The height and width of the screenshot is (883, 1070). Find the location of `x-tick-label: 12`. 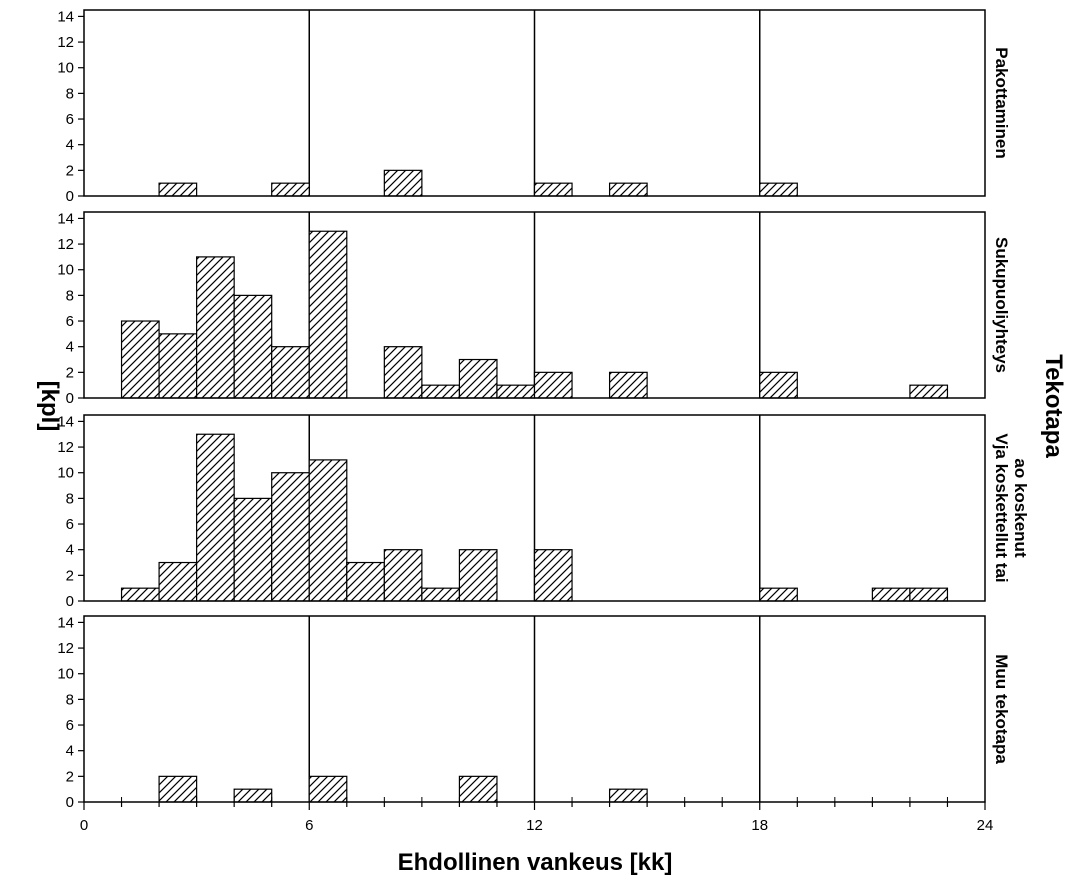

x-tick-label: 12 is located at coordinates (534, 825).